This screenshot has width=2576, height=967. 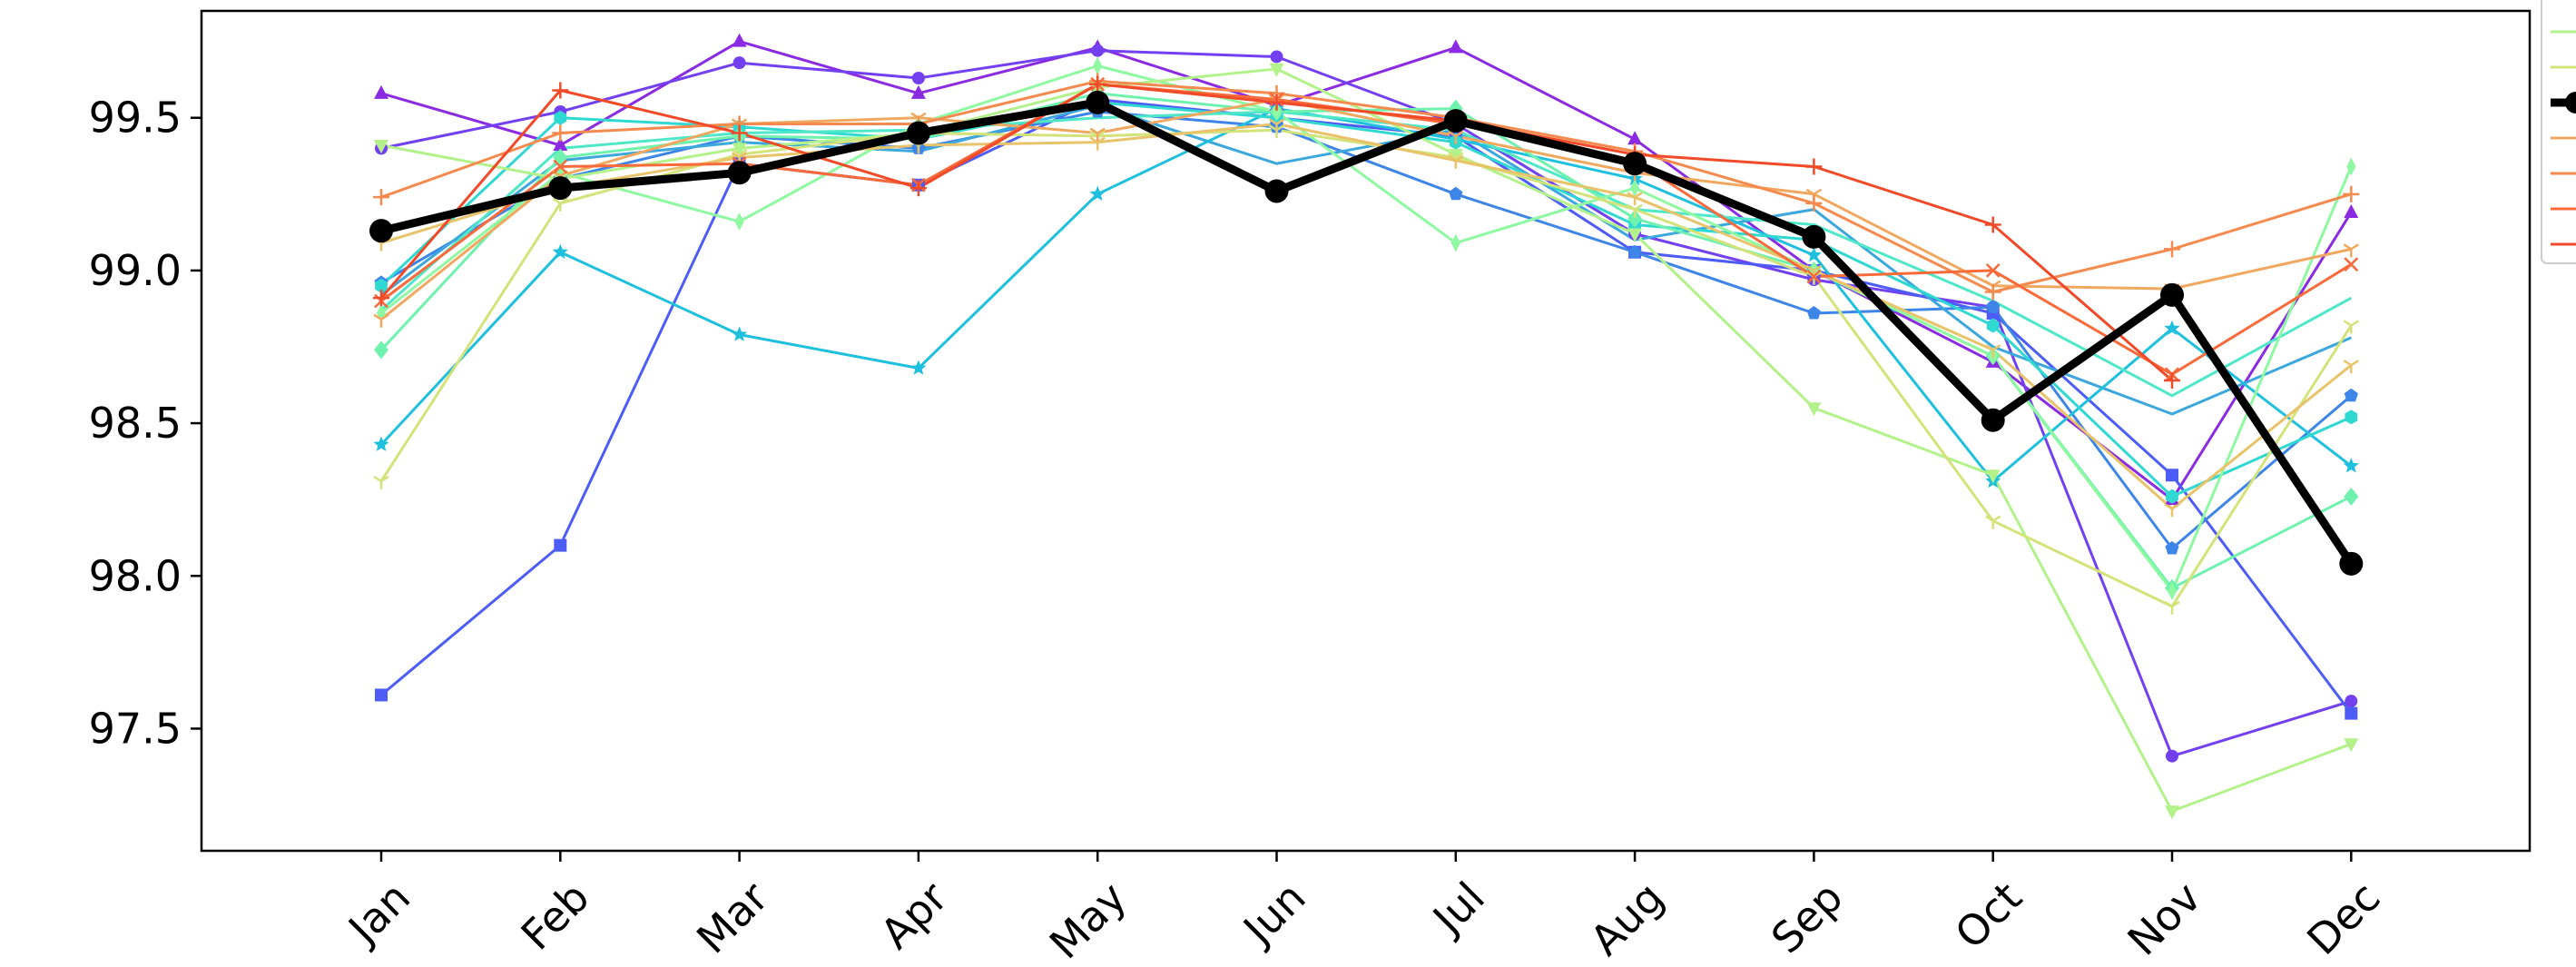 I want to click on x-tick-label: Dec, so click(x=2343, y=918).